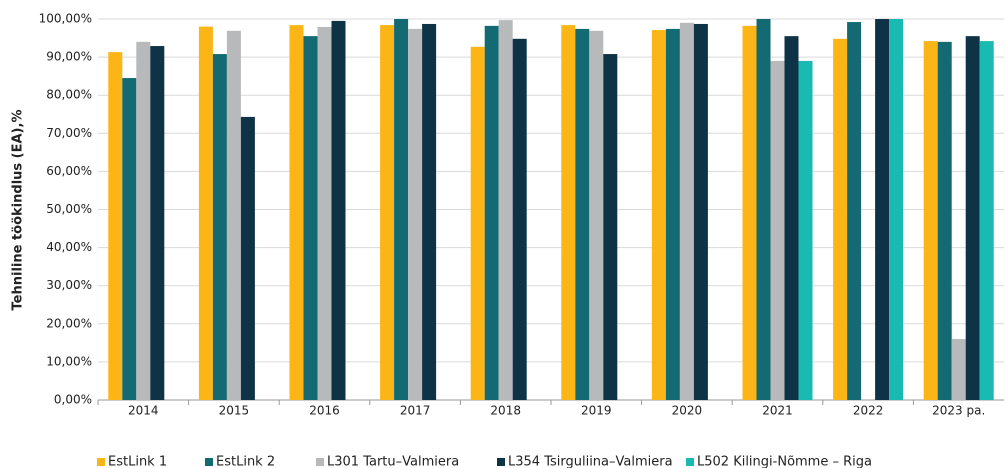 This screenshot has width=1005, height=468. What do you see at coordinates (69, 361) in the screenshot?
I see `y-tick-label: 10,00%` at bounding box center [69, 361].